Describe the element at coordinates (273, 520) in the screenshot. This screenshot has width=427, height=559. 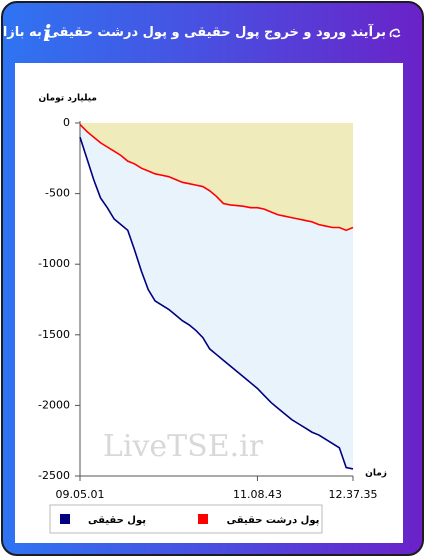
I see `legend-label: پول درشت حقیقی` at that location.